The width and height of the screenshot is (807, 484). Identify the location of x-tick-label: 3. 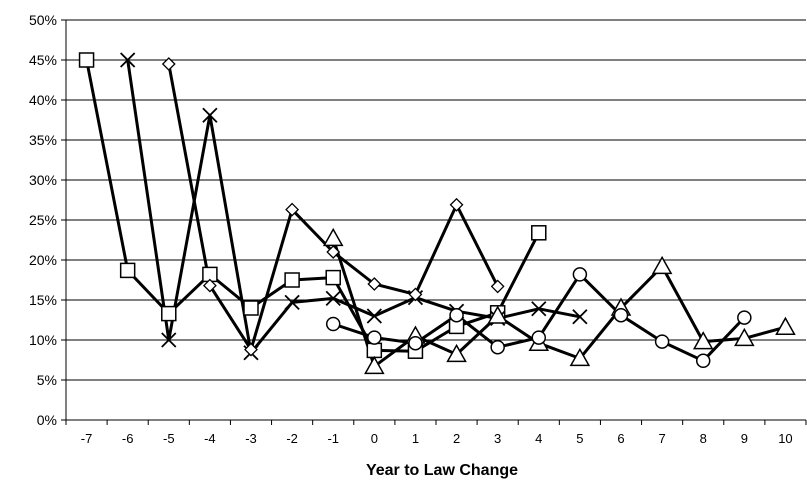
(497, 438).